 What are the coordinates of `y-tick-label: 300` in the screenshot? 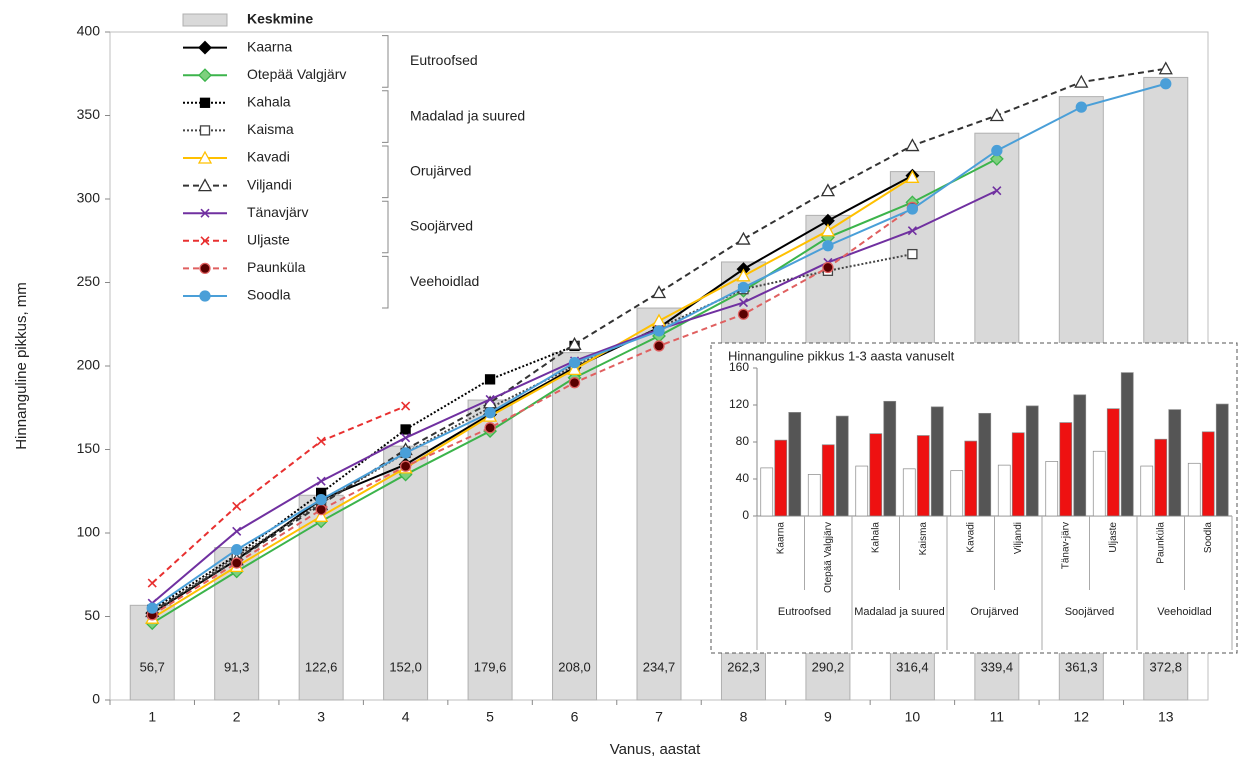 It's located at (89, 198).